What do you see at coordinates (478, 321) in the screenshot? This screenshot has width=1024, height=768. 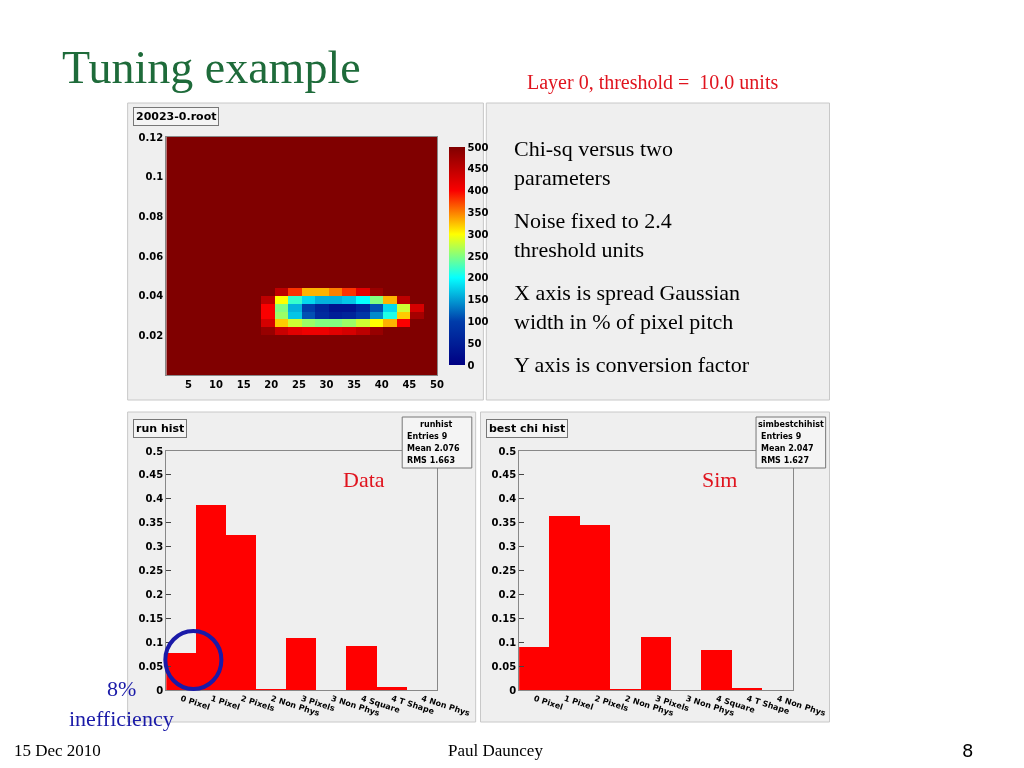 I see `color-bar-label: 100` at bounding box center [478, 321].